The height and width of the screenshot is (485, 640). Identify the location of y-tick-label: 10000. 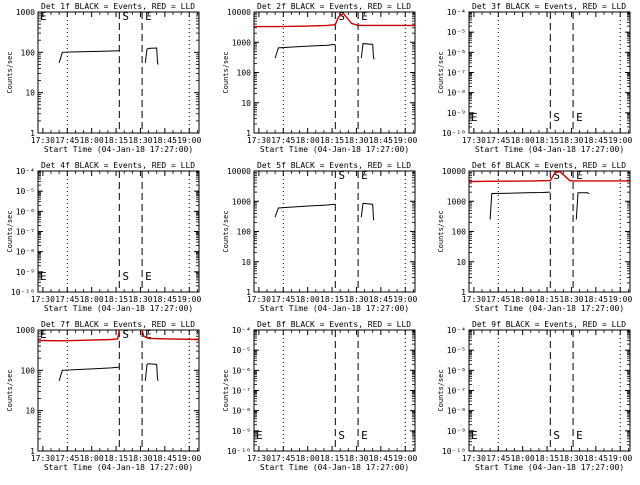
(454, 171).